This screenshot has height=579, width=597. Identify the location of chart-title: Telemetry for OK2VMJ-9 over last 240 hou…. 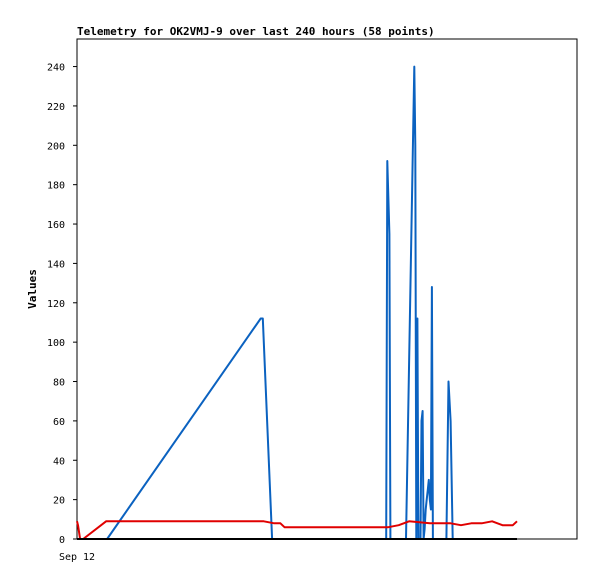
(256, 31).